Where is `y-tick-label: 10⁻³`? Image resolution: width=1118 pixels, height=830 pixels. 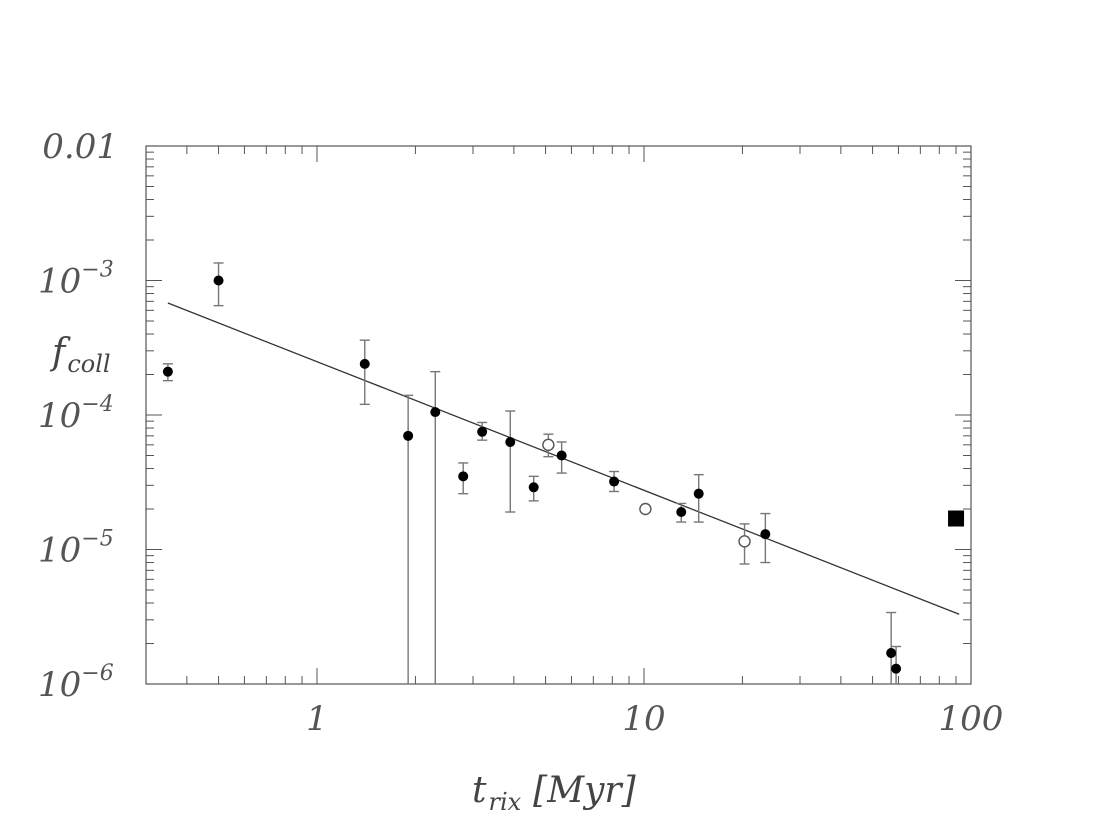 y-tick-label: 10⁻³ is located at coordinates (76, 280).